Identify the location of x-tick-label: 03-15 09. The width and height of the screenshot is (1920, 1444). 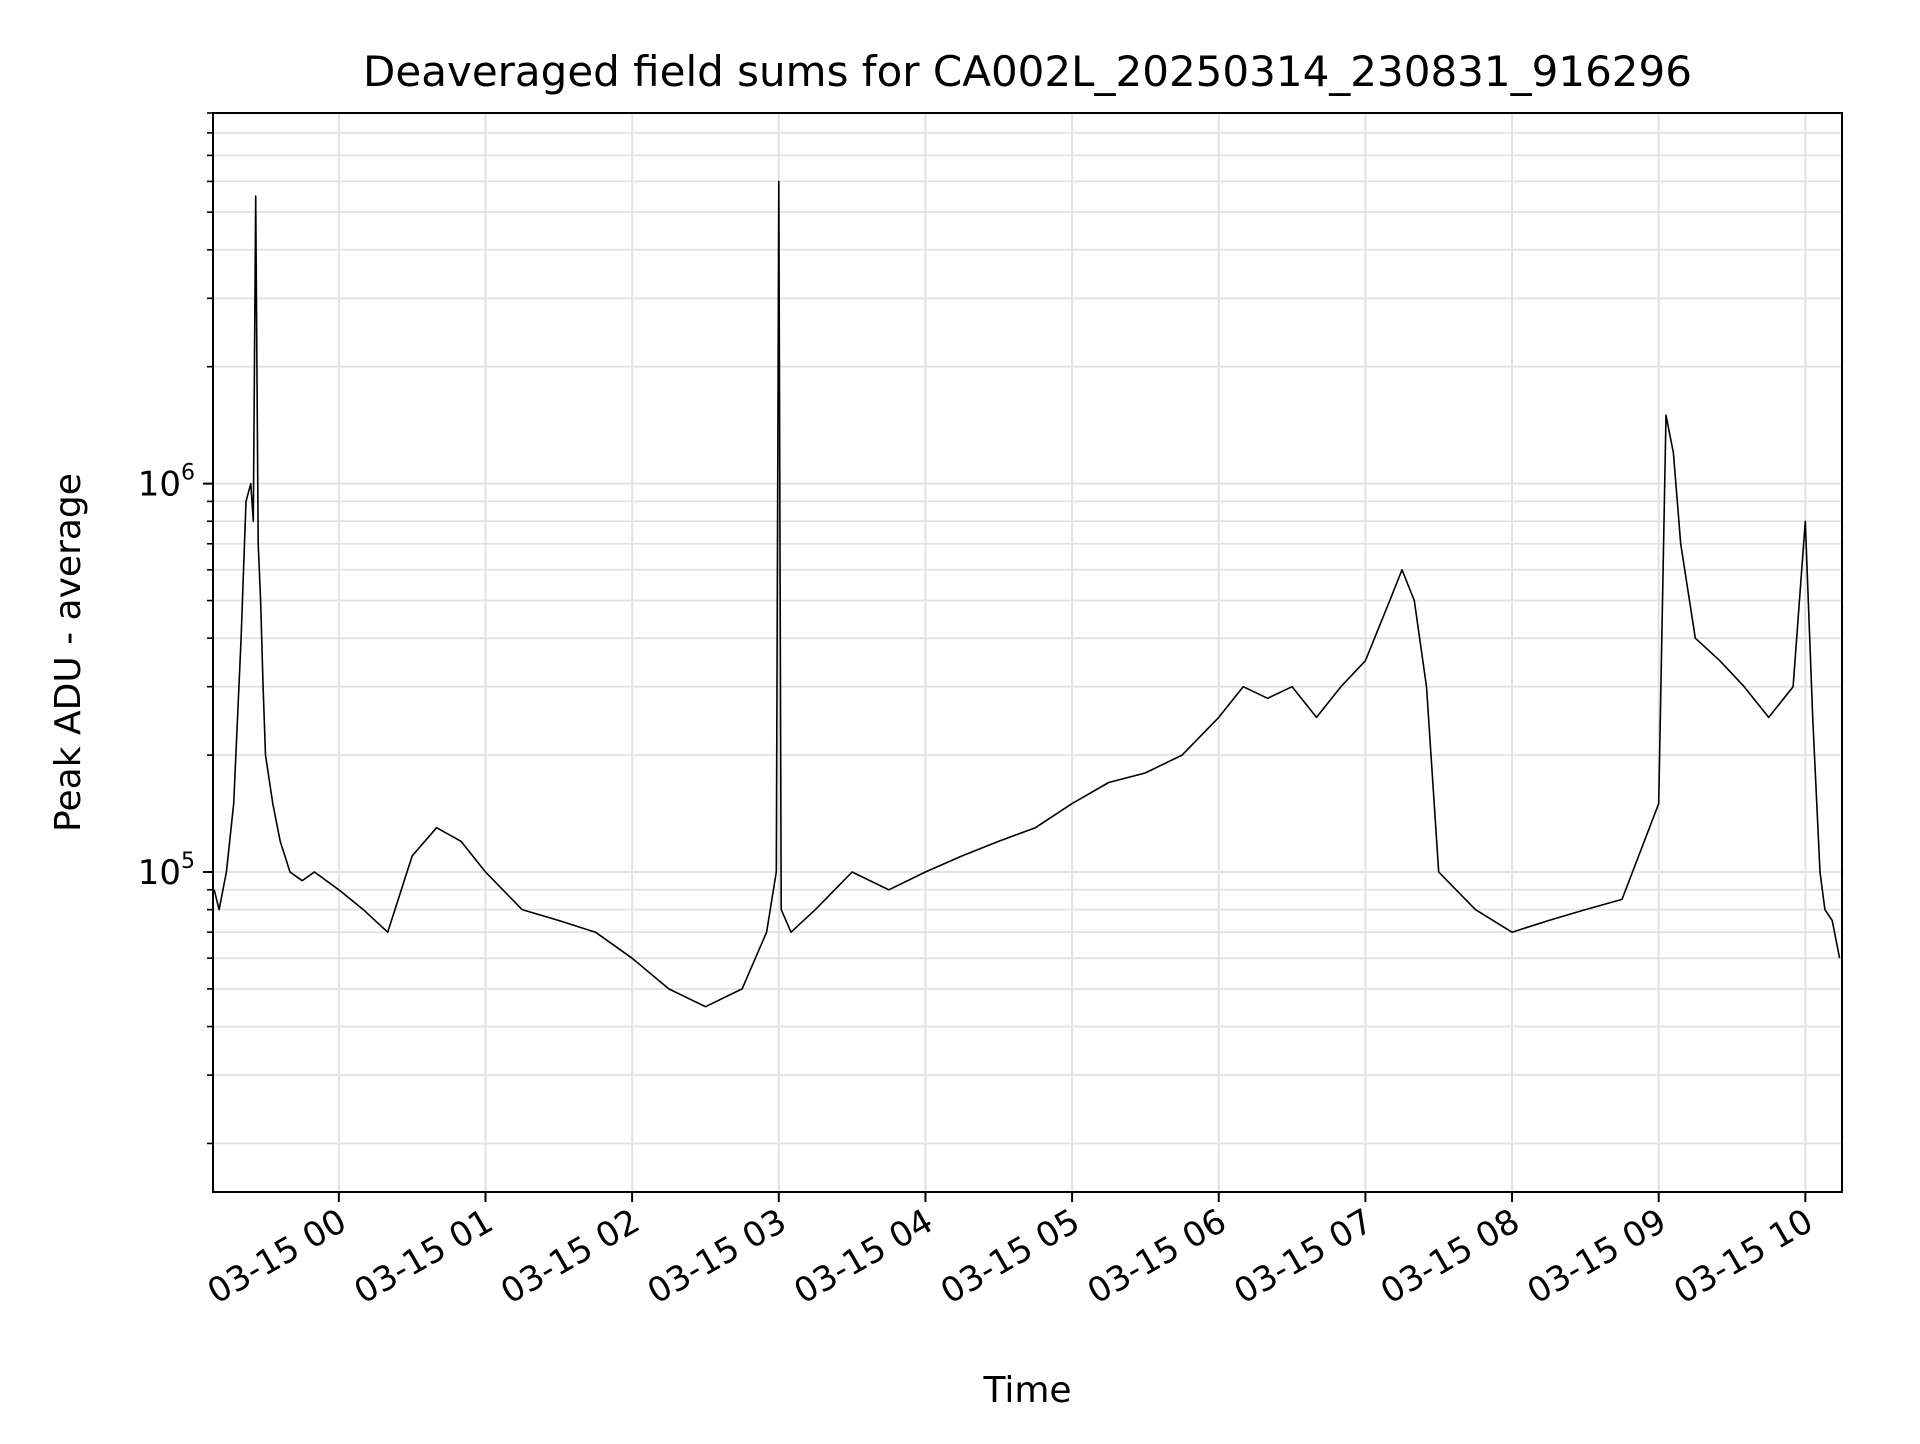
(1597, 1256).